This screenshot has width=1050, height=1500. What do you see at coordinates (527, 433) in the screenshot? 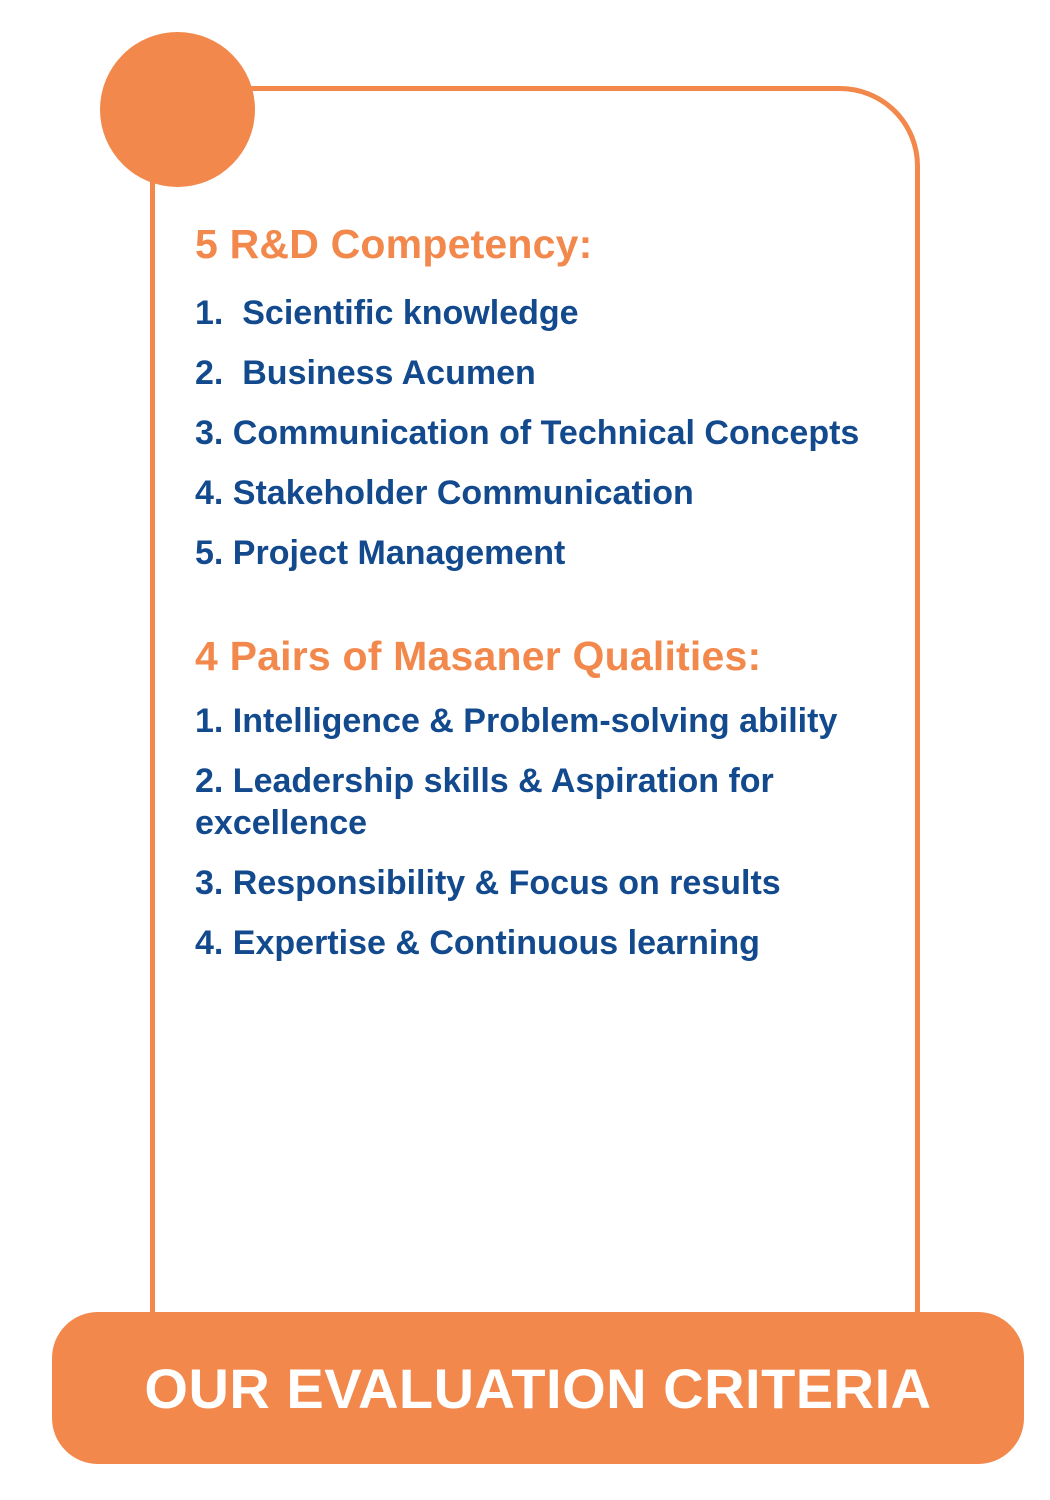
I see `list-item: 3. Communication of Technical Concepts` at bounding box center [527, 433].